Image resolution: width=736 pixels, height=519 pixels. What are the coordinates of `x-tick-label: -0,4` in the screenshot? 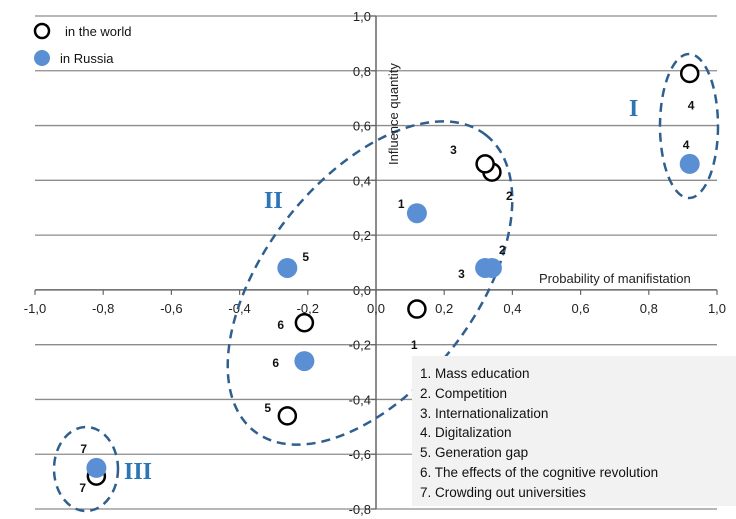 It's located at (239, 308).